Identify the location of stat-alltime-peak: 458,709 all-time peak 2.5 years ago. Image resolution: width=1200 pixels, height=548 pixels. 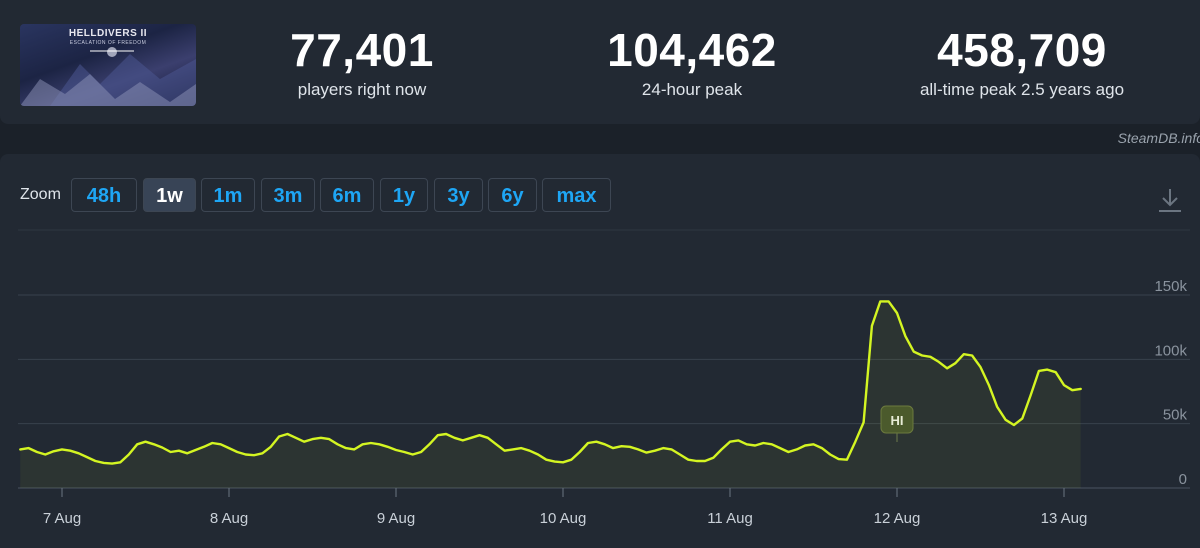
(1022, 61).